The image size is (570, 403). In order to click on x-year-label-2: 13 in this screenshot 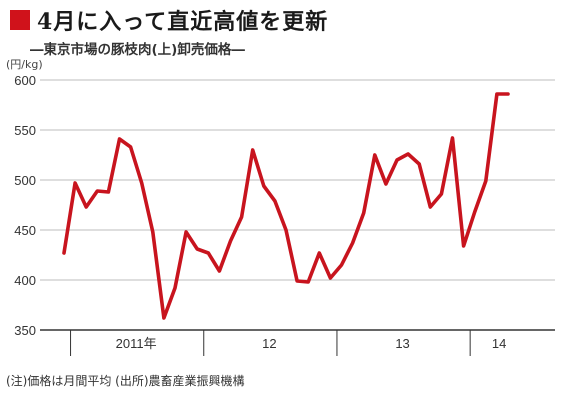, I will do `click(402, 343)`.